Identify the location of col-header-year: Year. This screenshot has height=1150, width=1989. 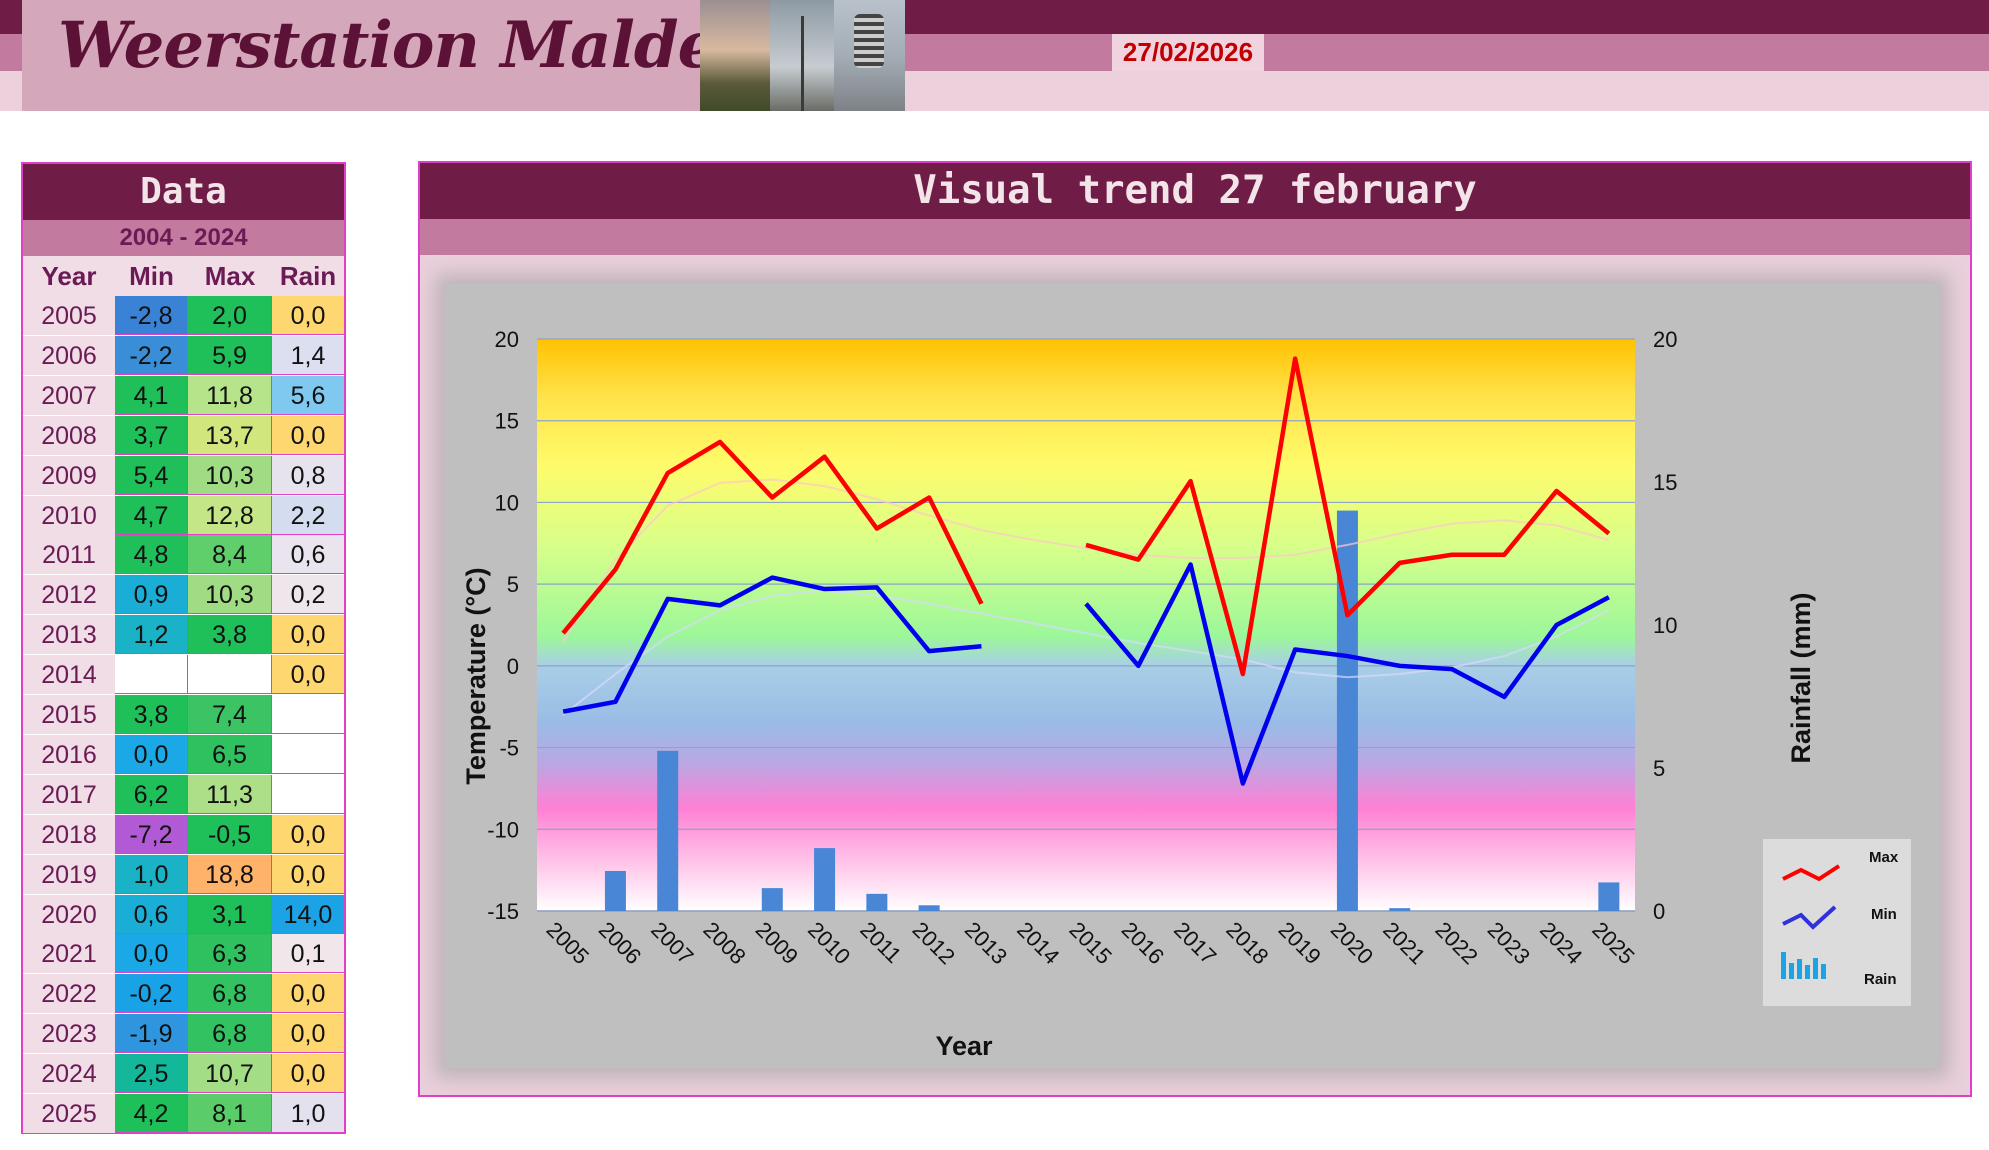
(69, 276).